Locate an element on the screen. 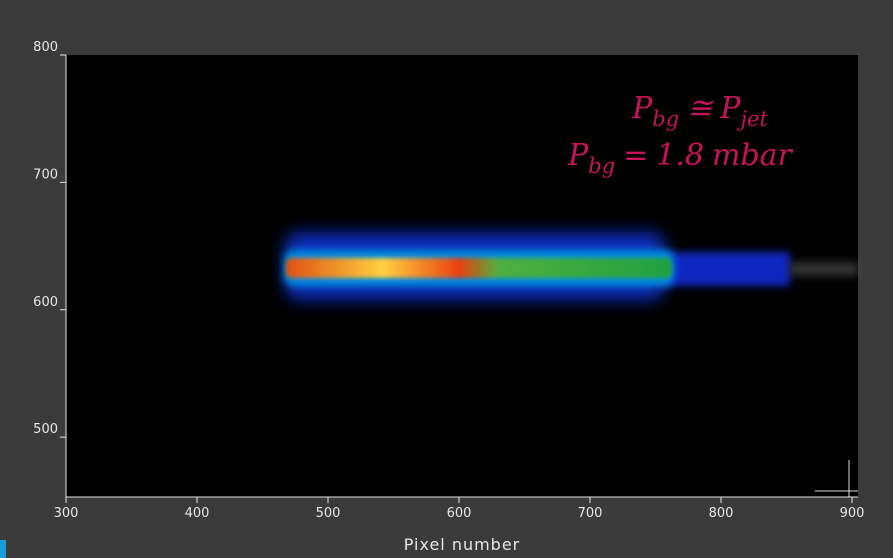 This screenshot has width=893, height=558. annotation: Pbg ≅ Pjet is located at coordinates (699, 111).